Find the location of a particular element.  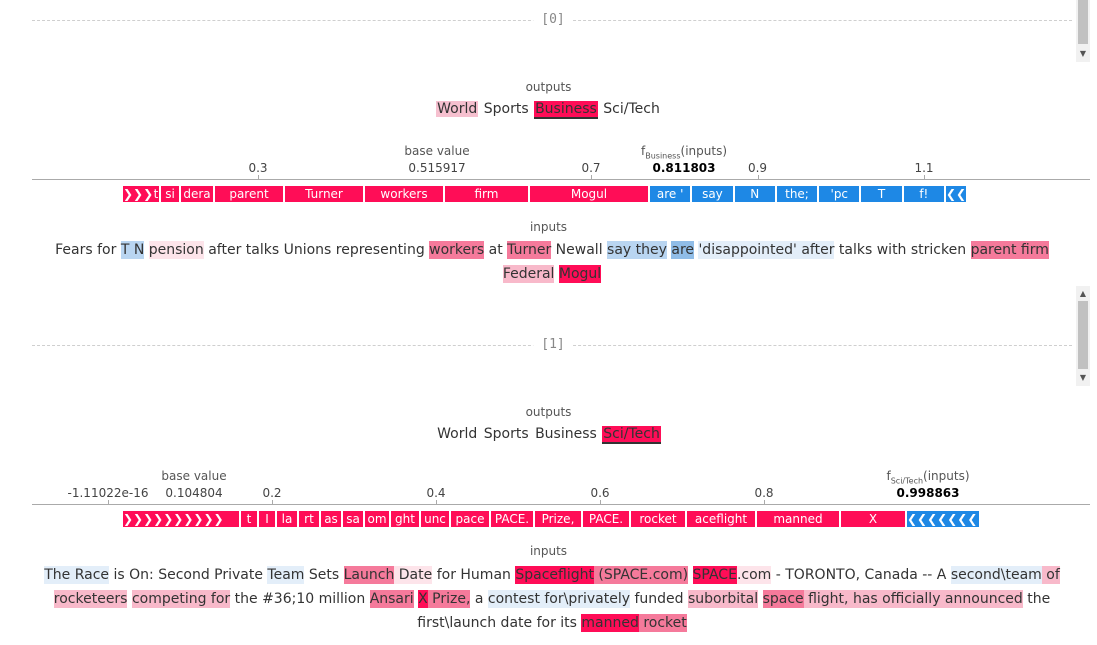

input-token-highlighted: competing for is located at coordinates (181, 599).